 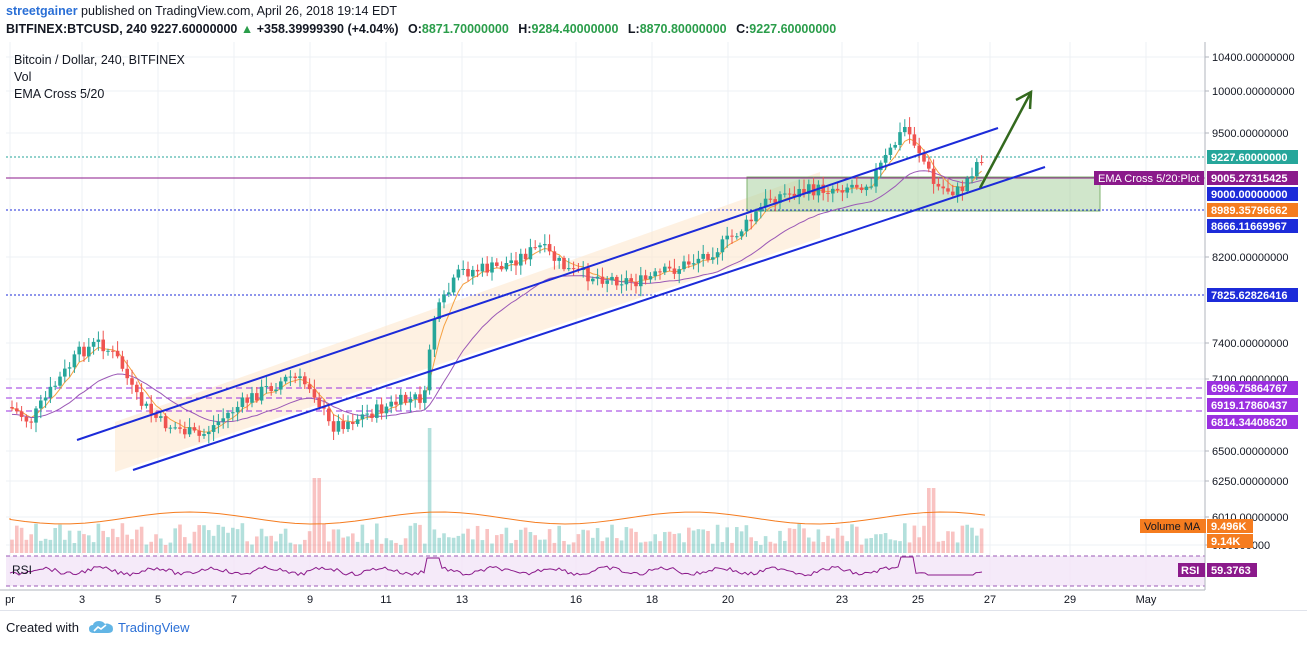 What do you see at coordinates (1149, 178) in the screenshot?
I see `ema-tag-box` at bounding box center [1149, 178].